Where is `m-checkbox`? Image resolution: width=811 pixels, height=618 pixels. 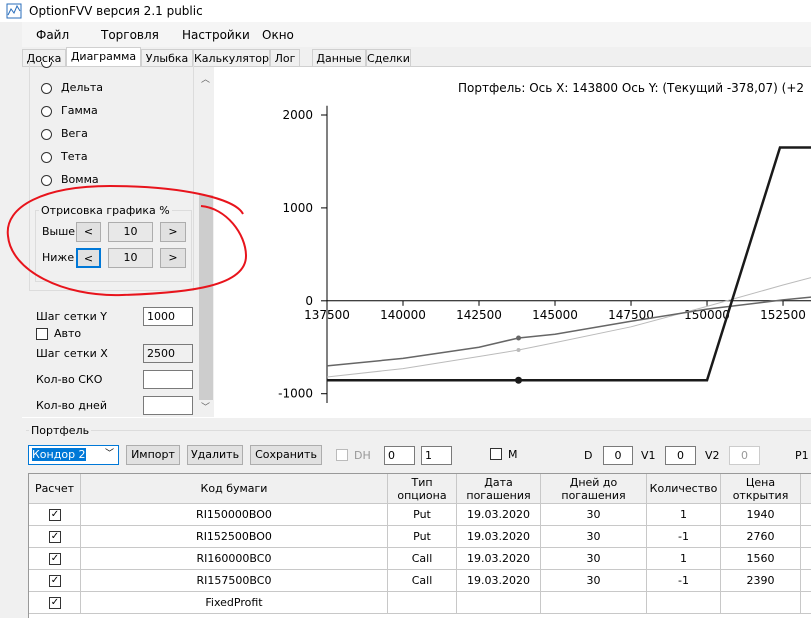 m-checkbox is located at coordinates (496, 454).